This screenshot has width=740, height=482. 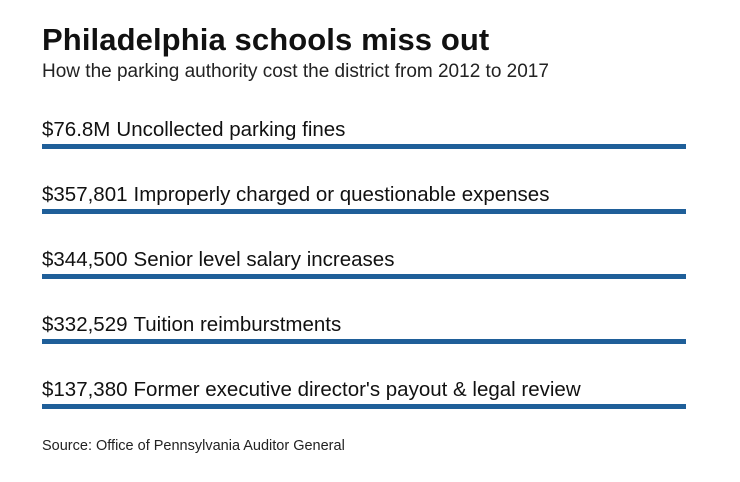 I want to click on cost-label: Uncollected parking fines, so click(x=231, y=129).